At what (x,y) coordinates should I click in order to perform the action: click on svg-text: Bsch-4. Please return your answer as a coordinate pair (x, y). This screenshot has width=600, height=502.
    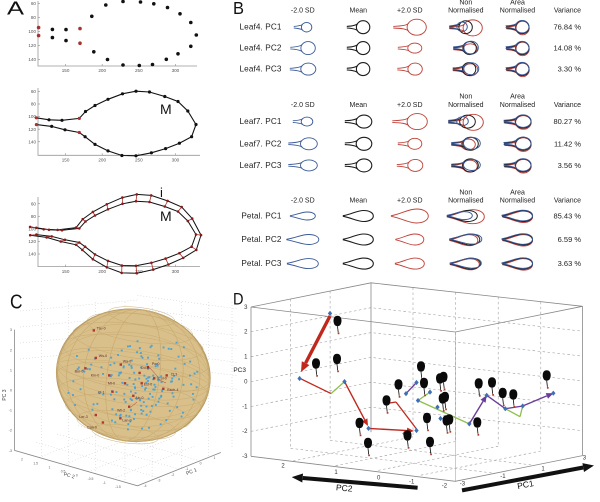
    Looking at the image, I should click on (172, 390).